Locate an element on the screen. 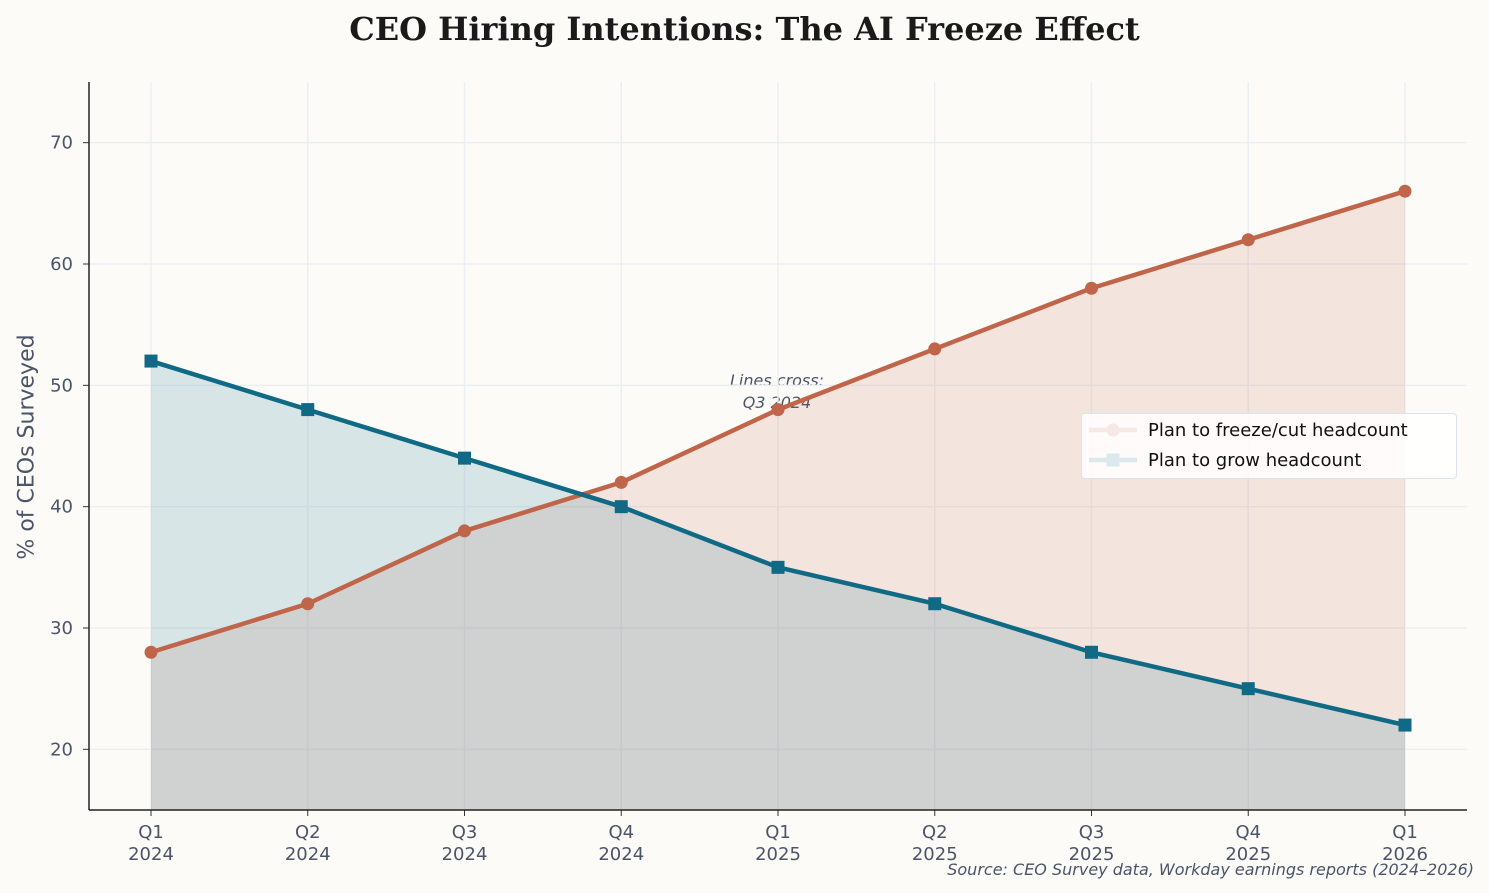 This screenshot has width=1489, height=893. y-axis-label: % of CEOs Surveyed is located at coordinates (27, 447).